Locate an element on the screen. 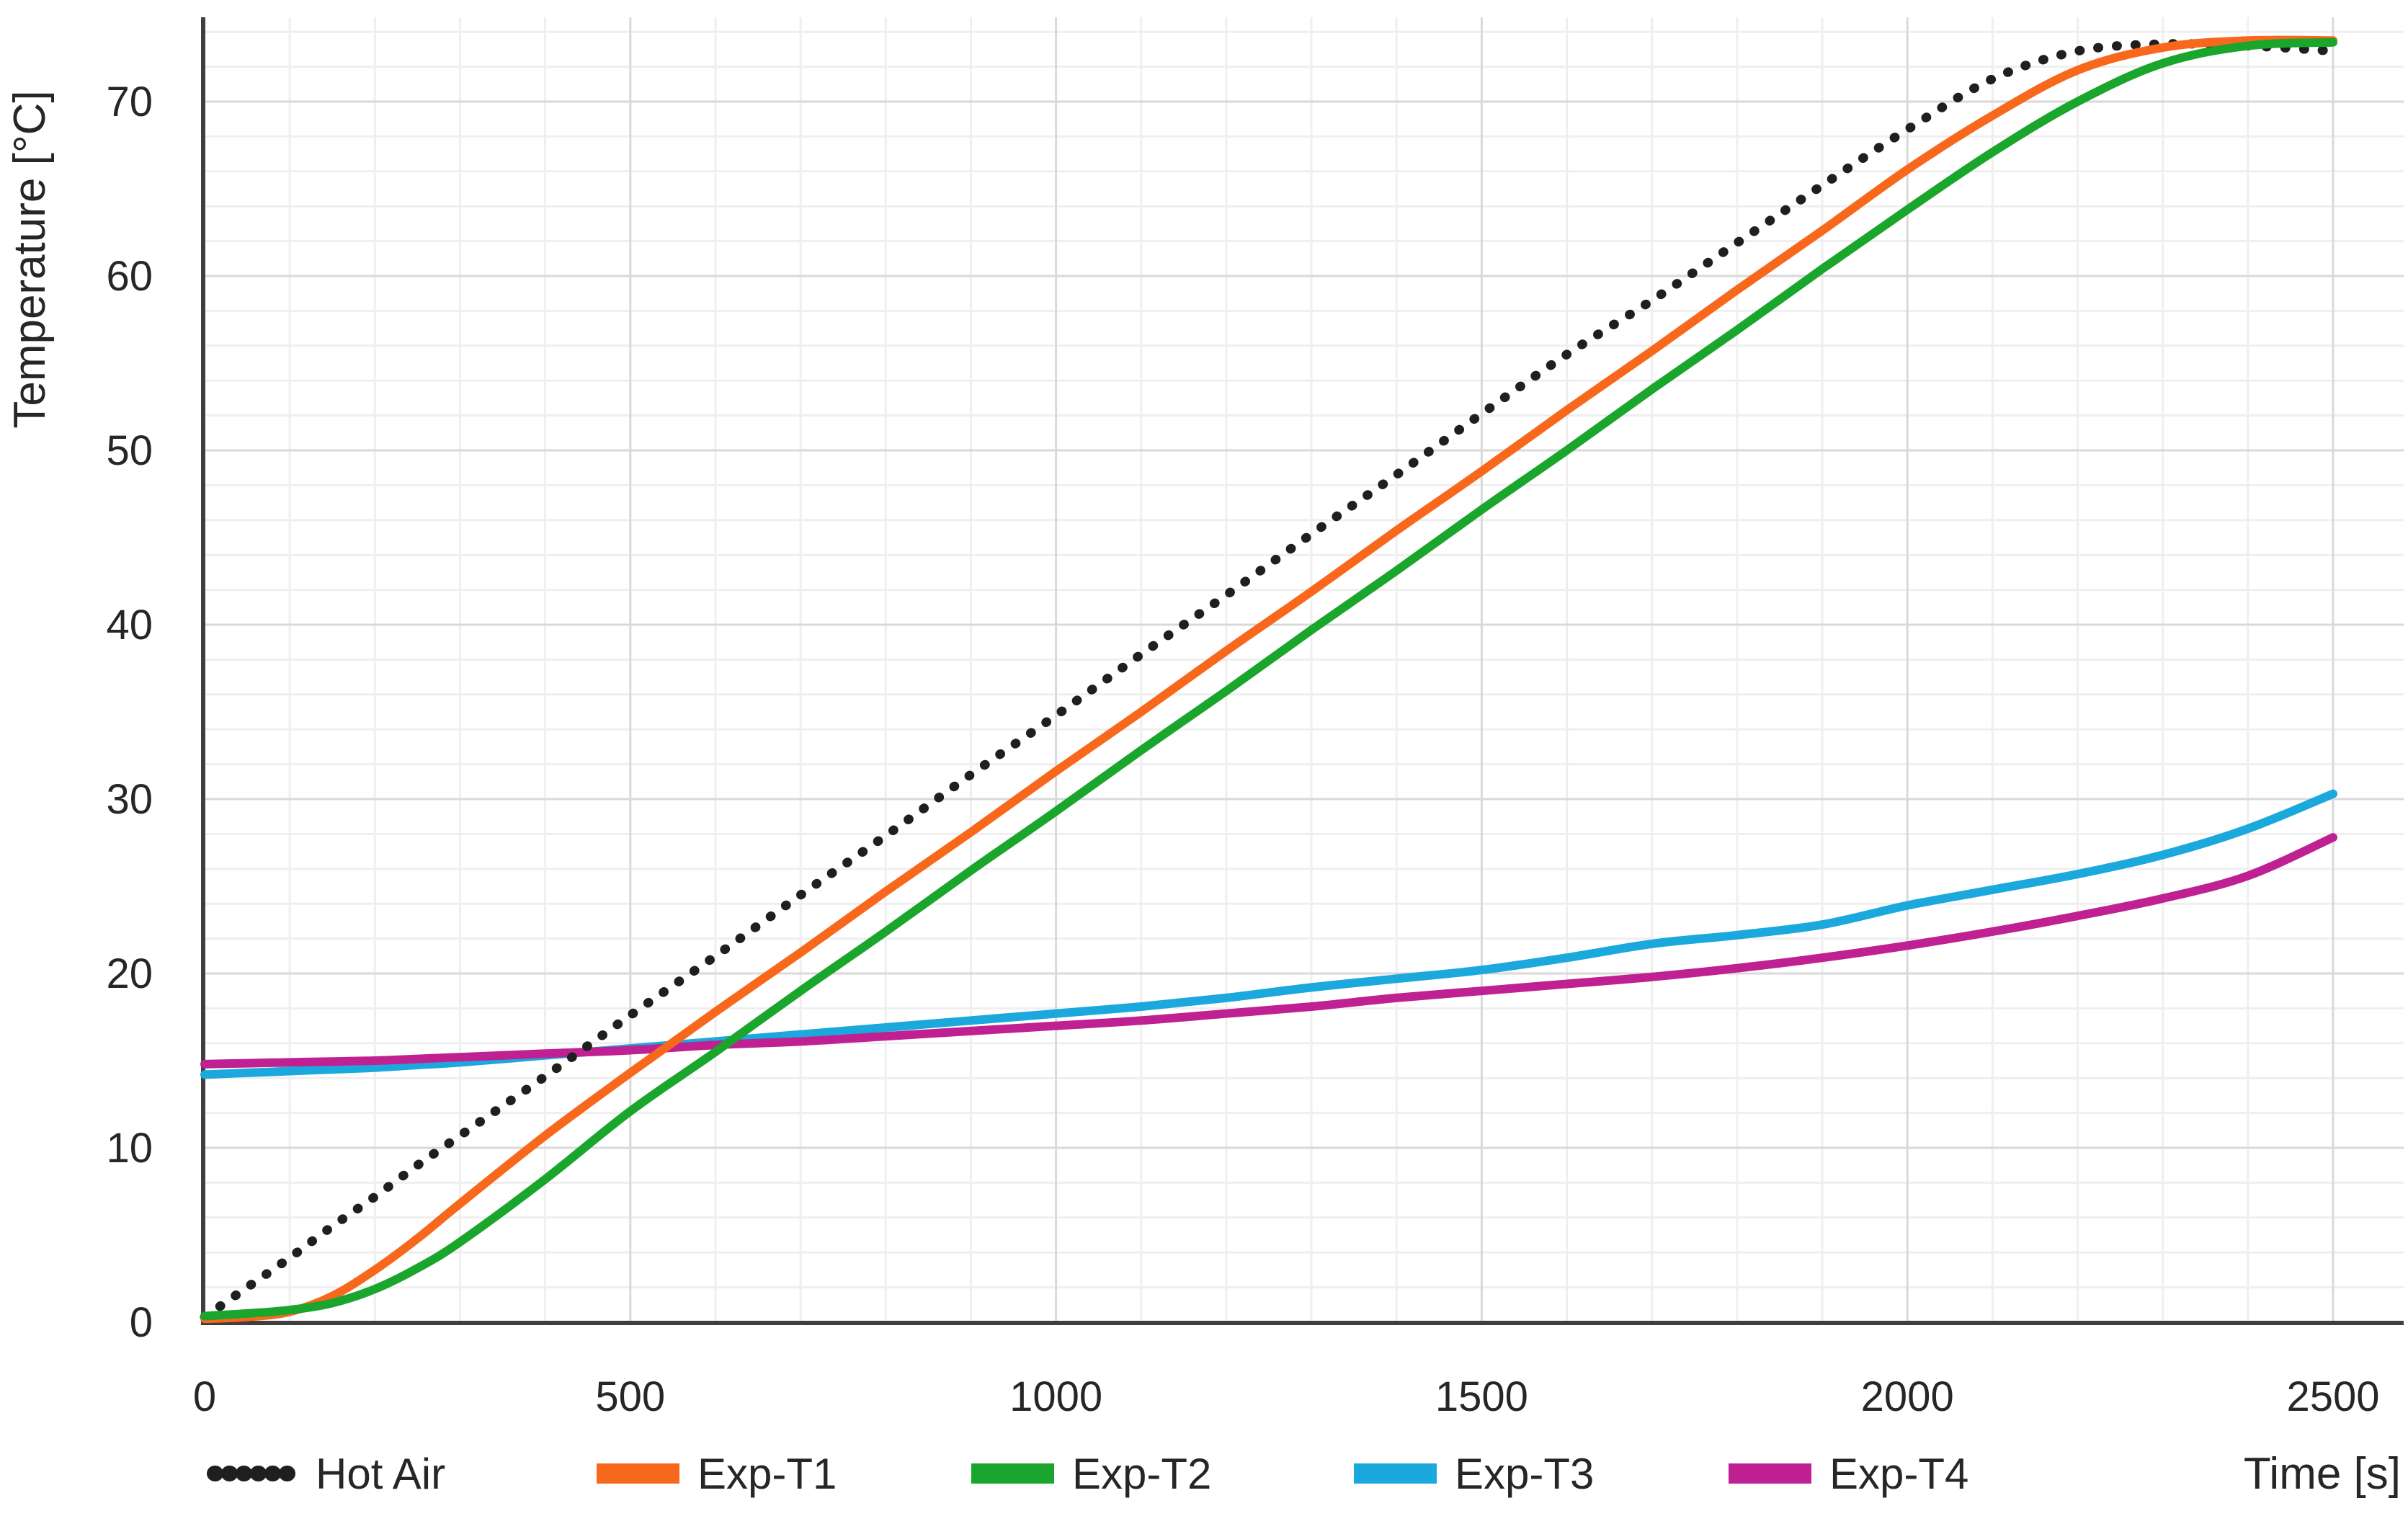 This screenshot has width=2408, height=1529. legend: Hot Air Exp-T1 Exp-T2 Exp-T3 Exp-T4 is located at coordinates (1087, 1474).